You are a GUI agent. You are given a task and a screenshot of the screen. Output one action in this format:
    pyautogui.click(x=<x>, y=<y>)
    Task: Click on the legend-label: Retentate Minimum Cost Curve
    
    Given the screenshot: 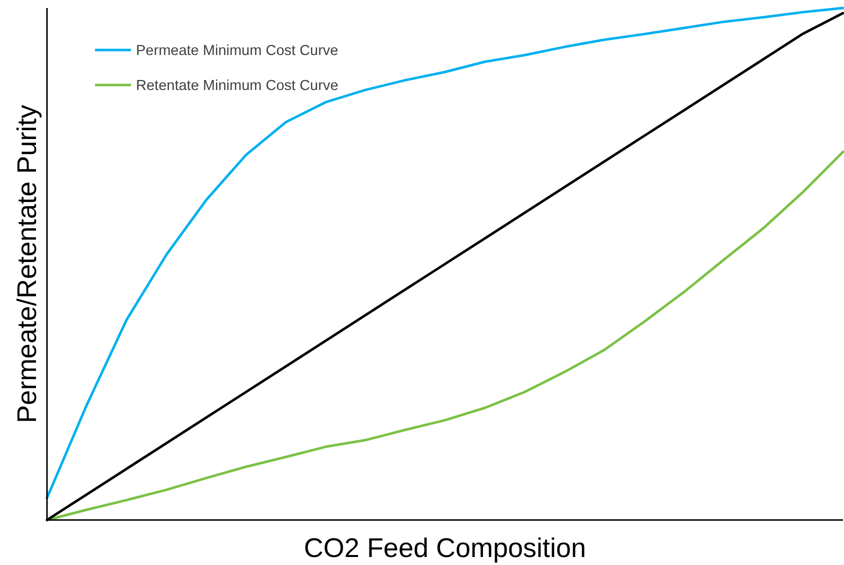 What is the action you would take?
    pyautogui.click(x=237, y=86)
    